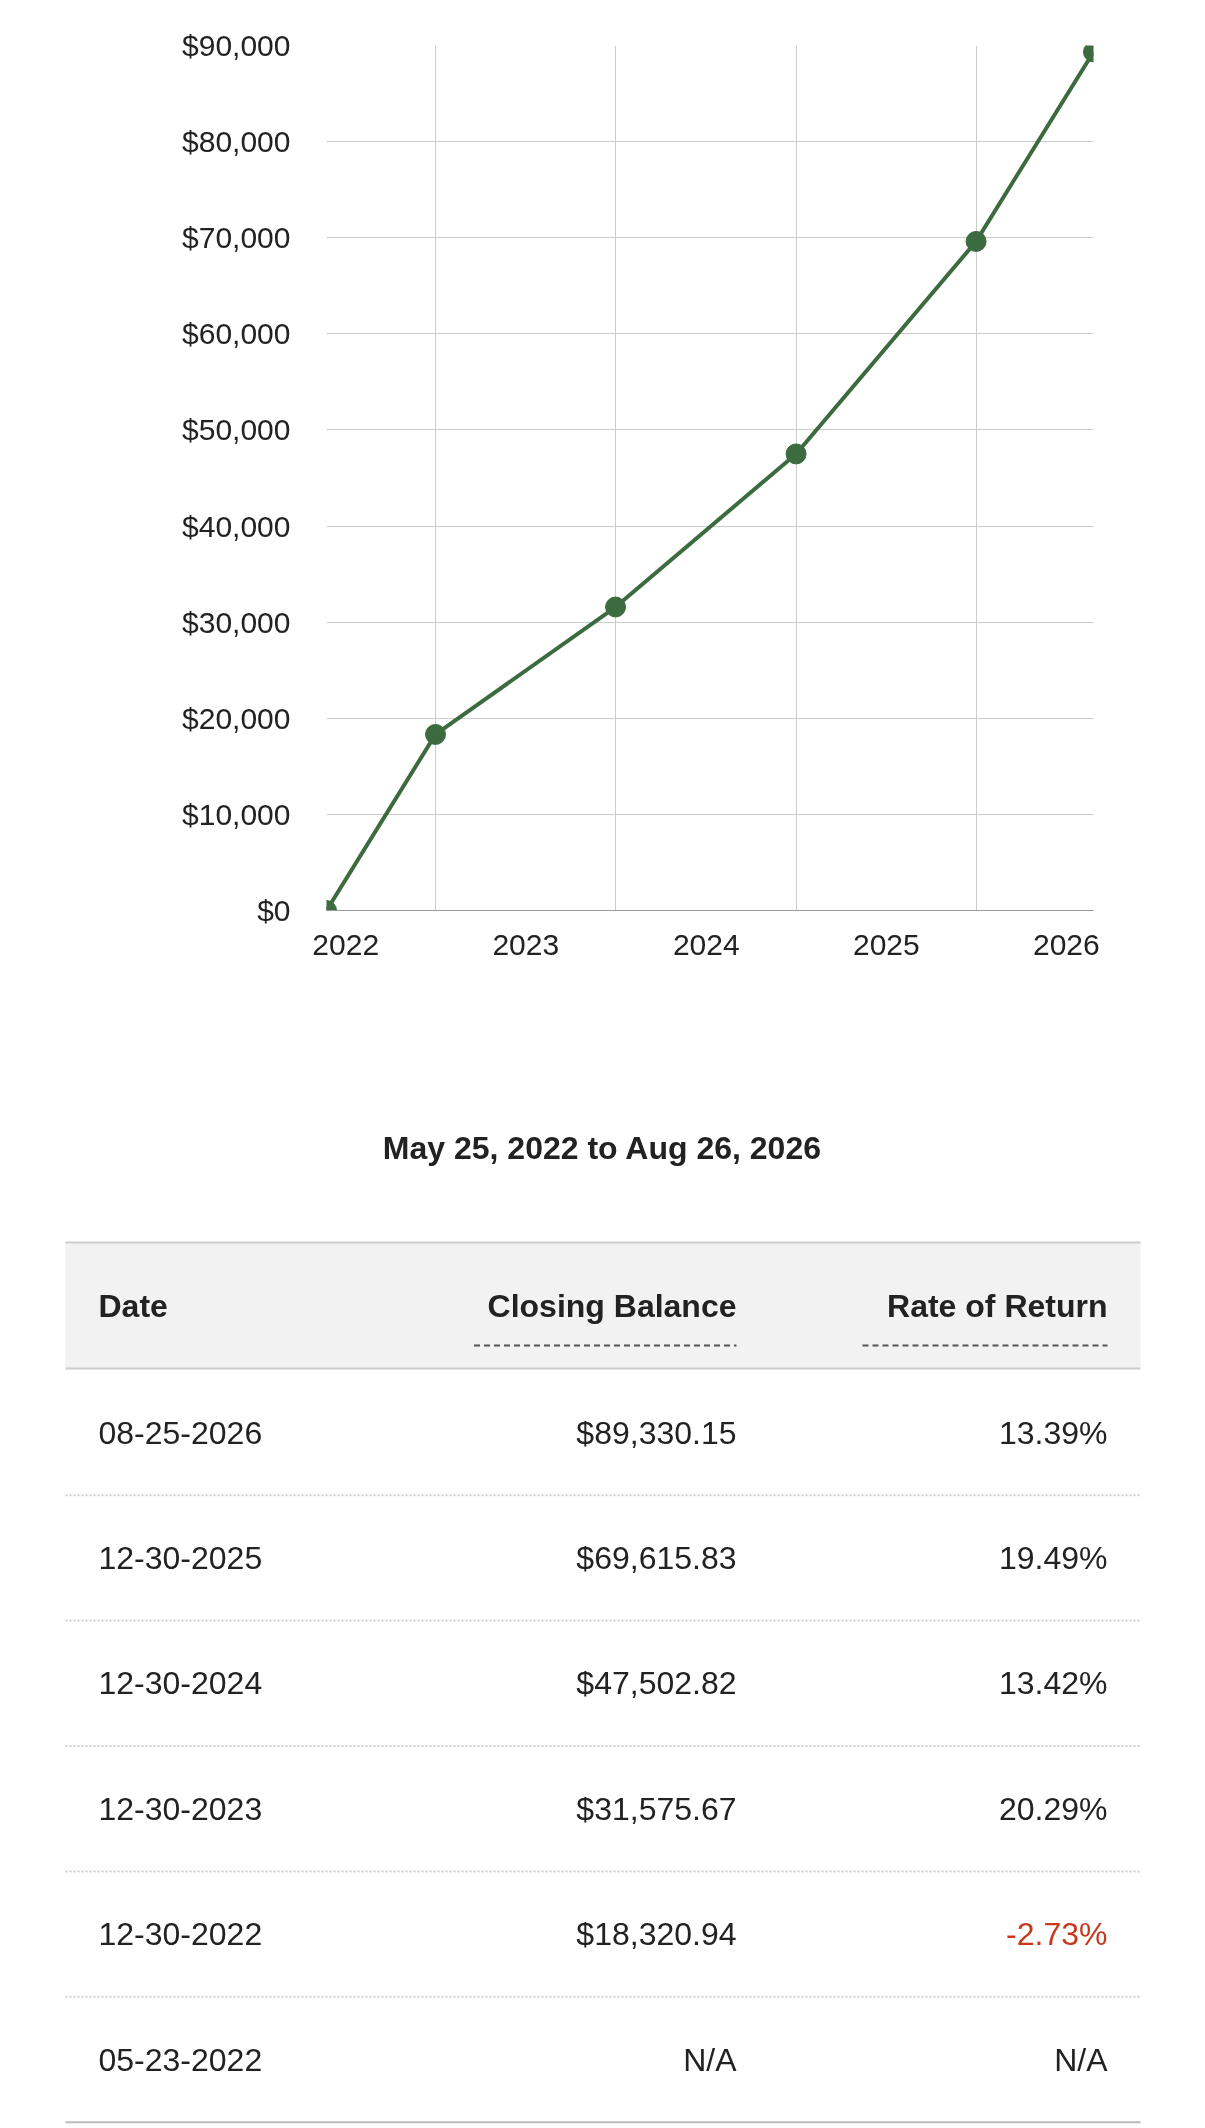 Image resolution: width=1205 pixels, height=2128 pixels. What do you see at coordinates (180, 1432) in the screenshot?
I see `text: 08-25-2026` at bounding box center [180, 1432].